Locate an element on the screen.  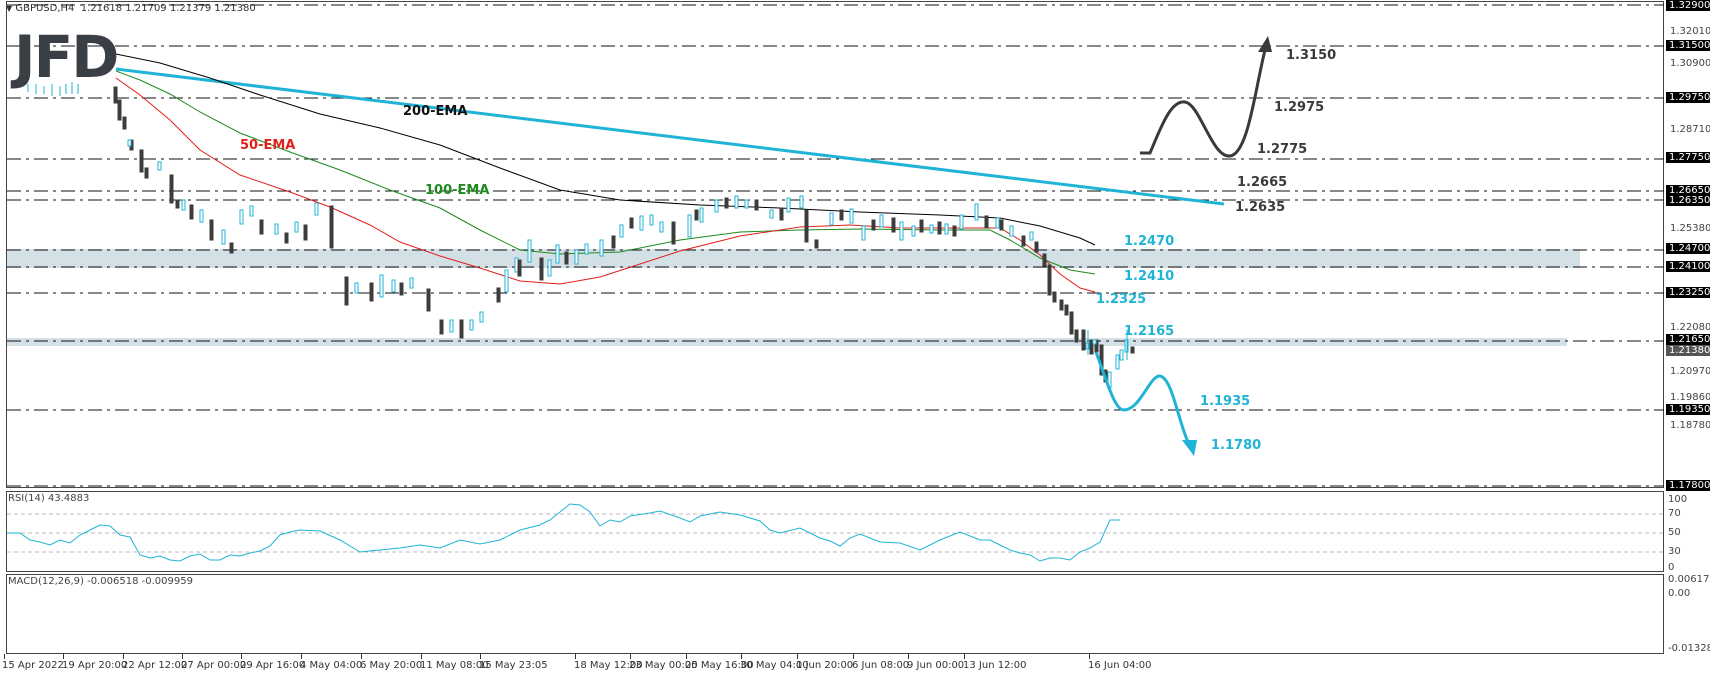
level-label-12325: 1.2325 is located at coordinates (1121, 299).